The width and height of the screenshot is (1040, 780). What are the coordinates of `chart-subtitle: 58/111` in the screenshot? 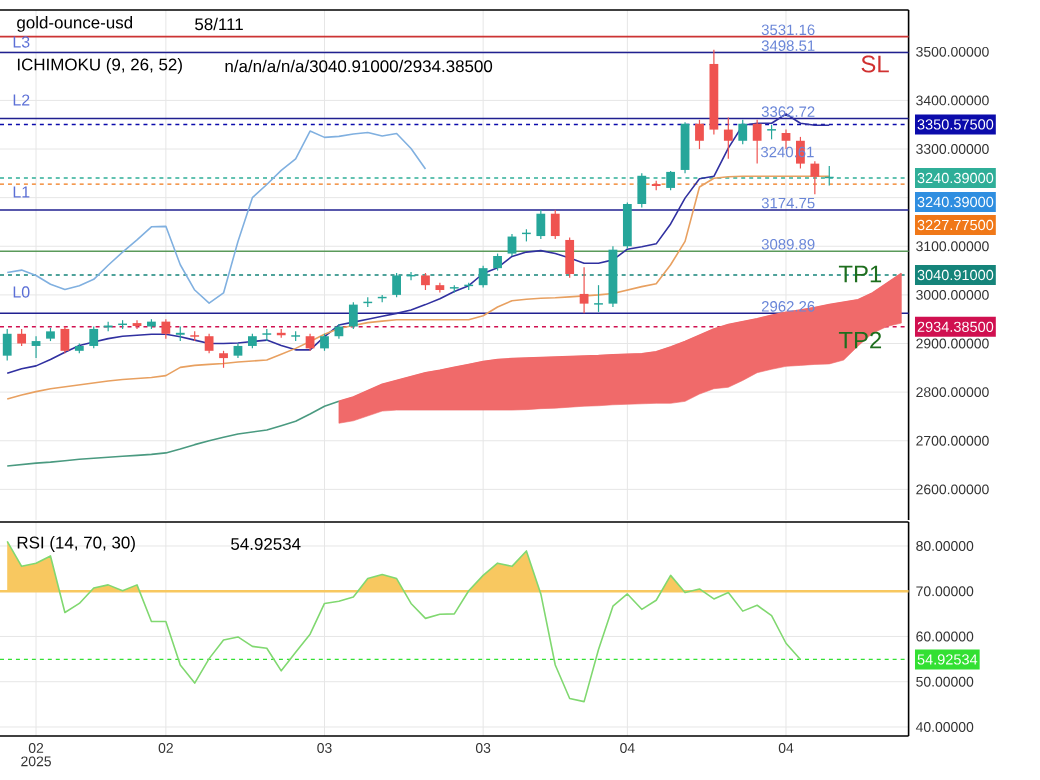 It's located at (219, 24).